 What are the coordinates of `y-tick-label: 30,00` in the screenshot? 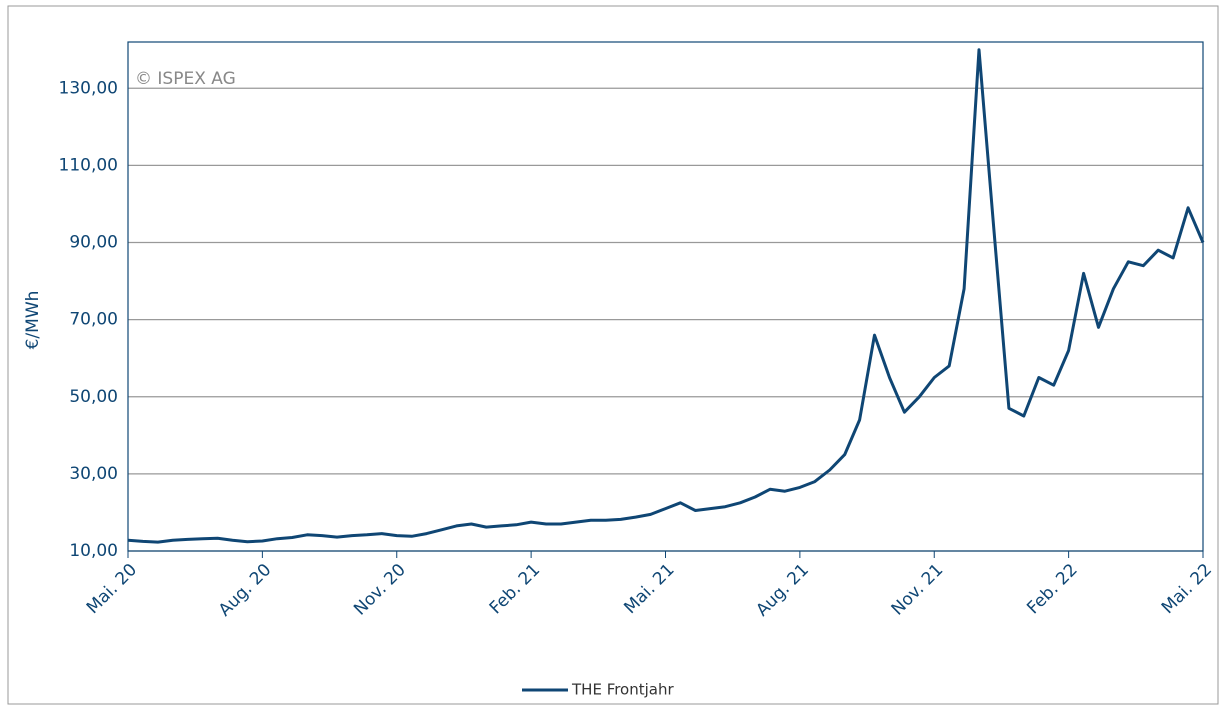 It's located at (93, 474).